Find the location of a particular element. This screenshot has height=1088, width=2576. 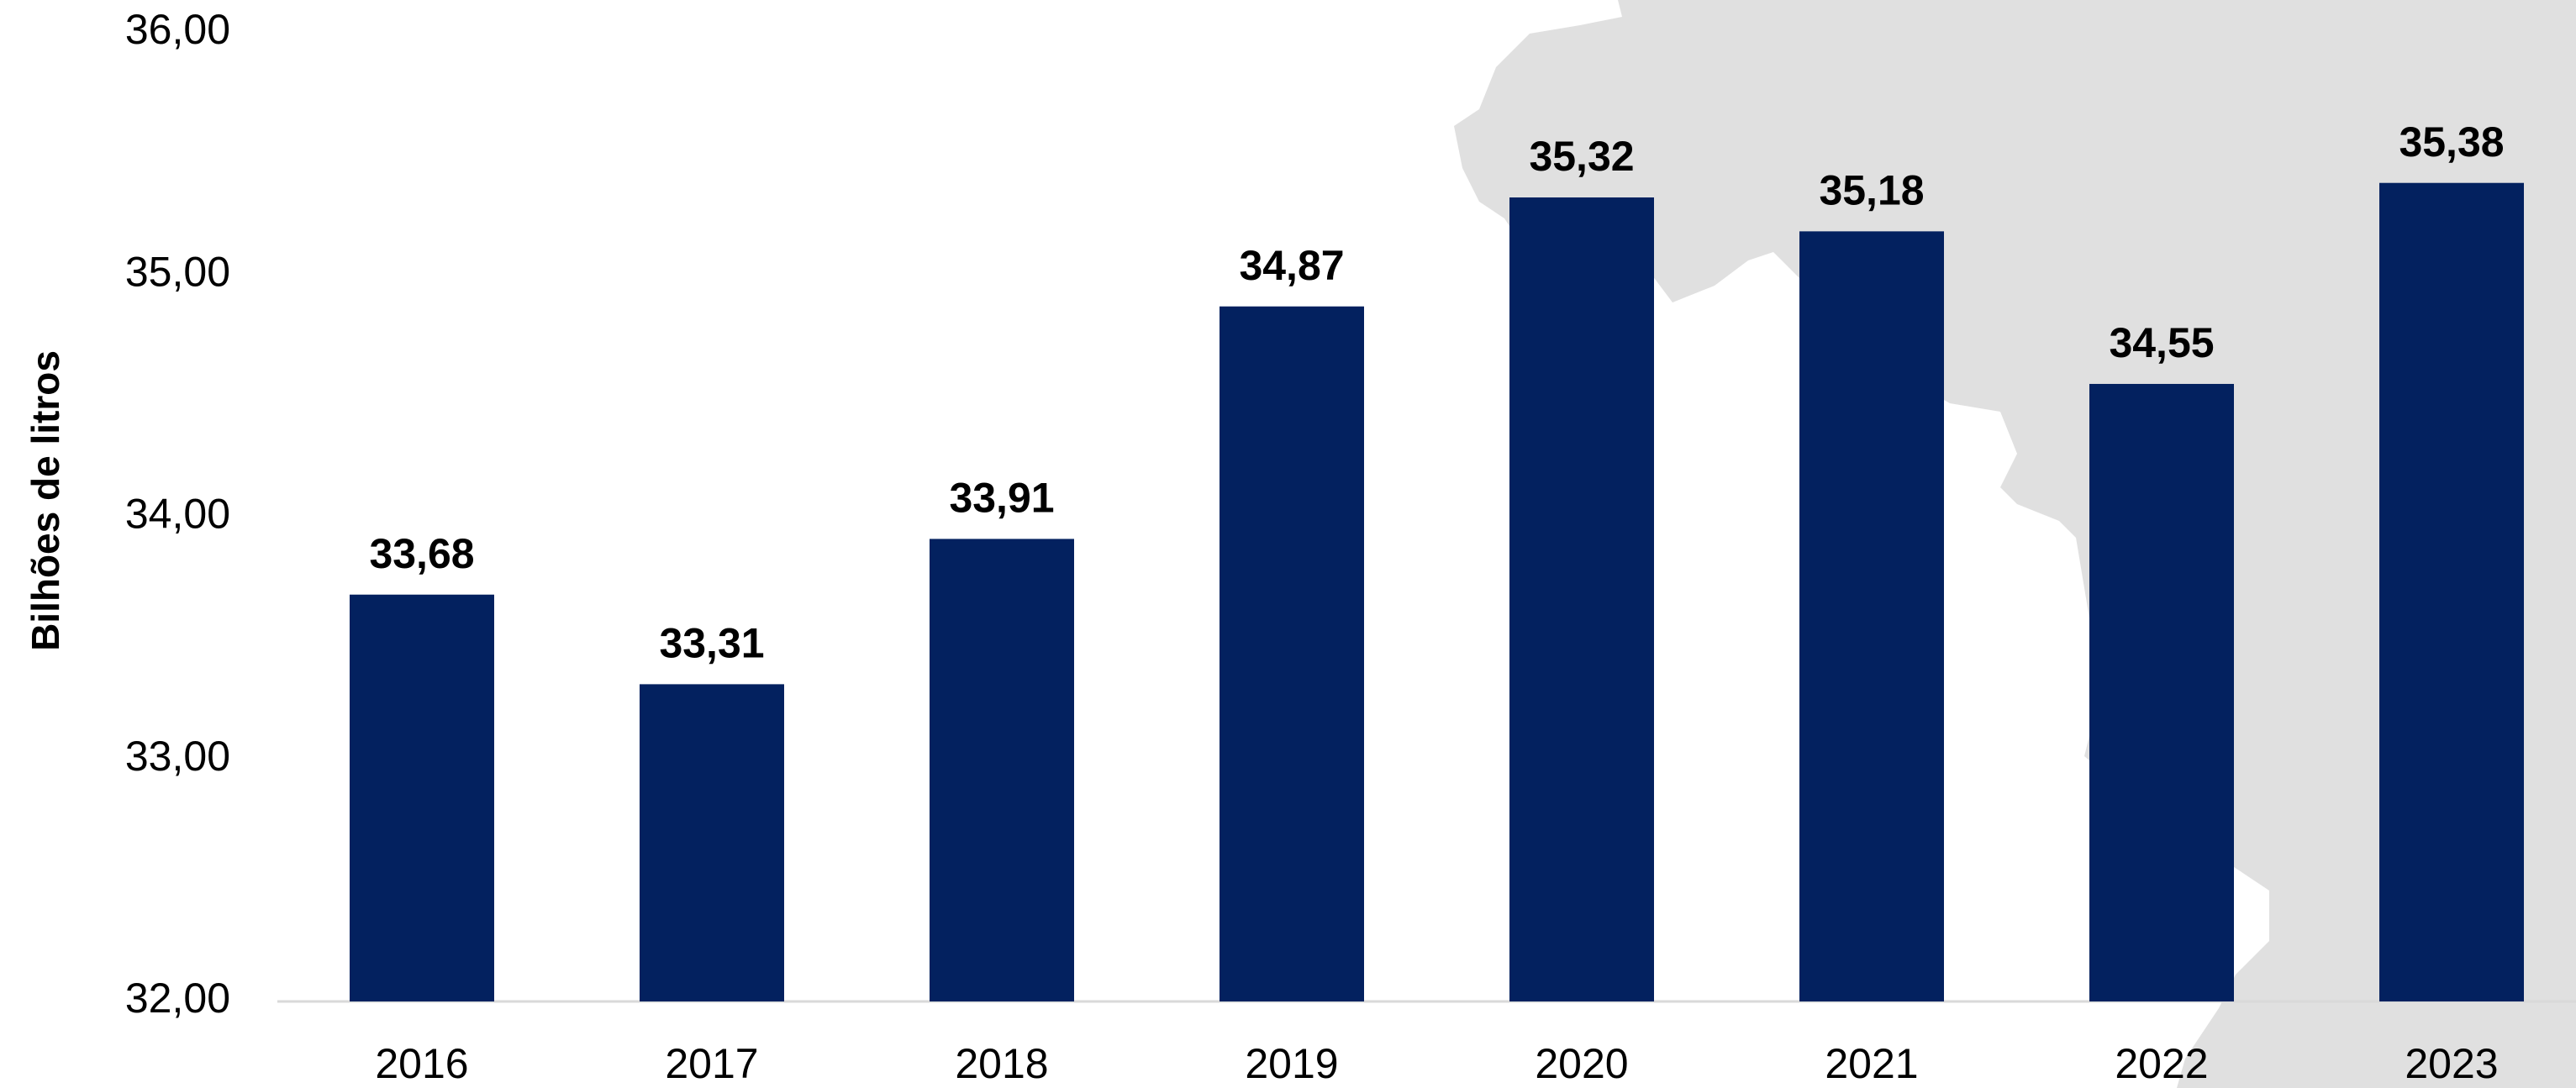

data-label: 33,91 is located at coordinates (1001, 498).